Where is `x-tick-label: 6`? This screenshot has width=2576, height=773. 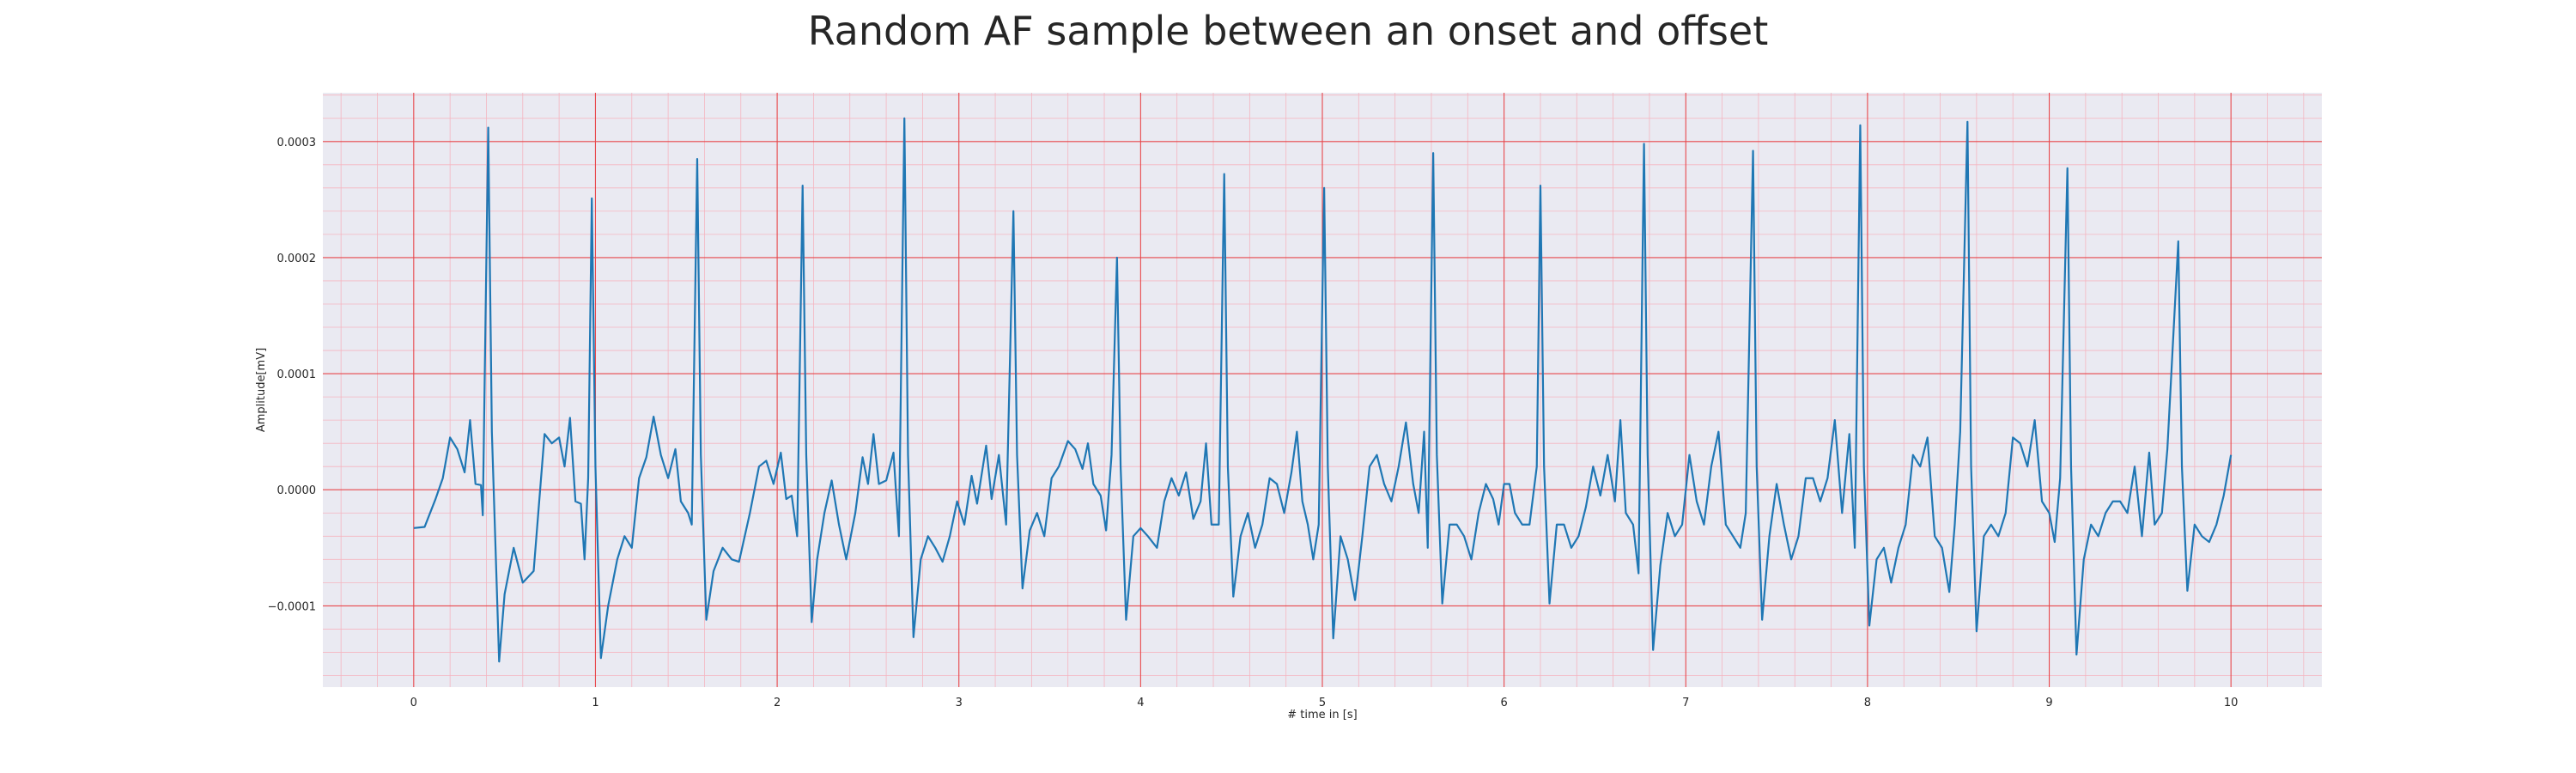
x-tick-label: 6 is located at coordinates (1503, 703).